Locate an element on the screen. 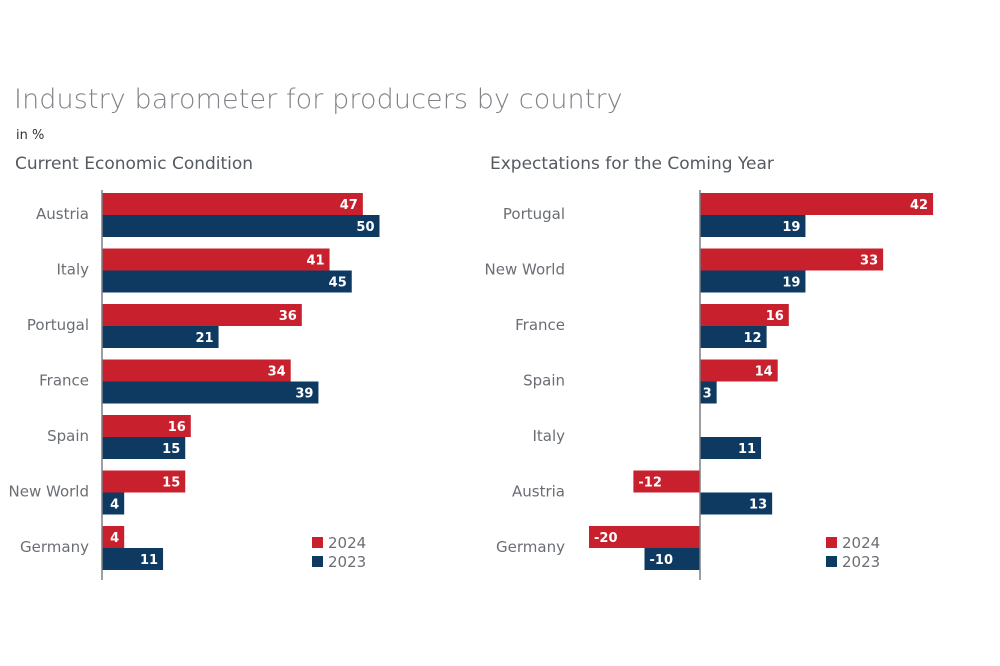 The image size is (1000, 666). left-category-label: Austria is located at coordinates (62, 214).